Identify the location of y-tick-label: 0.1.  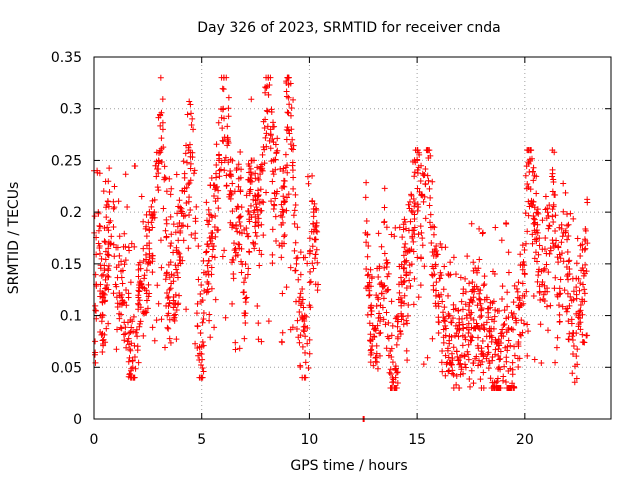
(71, 317).